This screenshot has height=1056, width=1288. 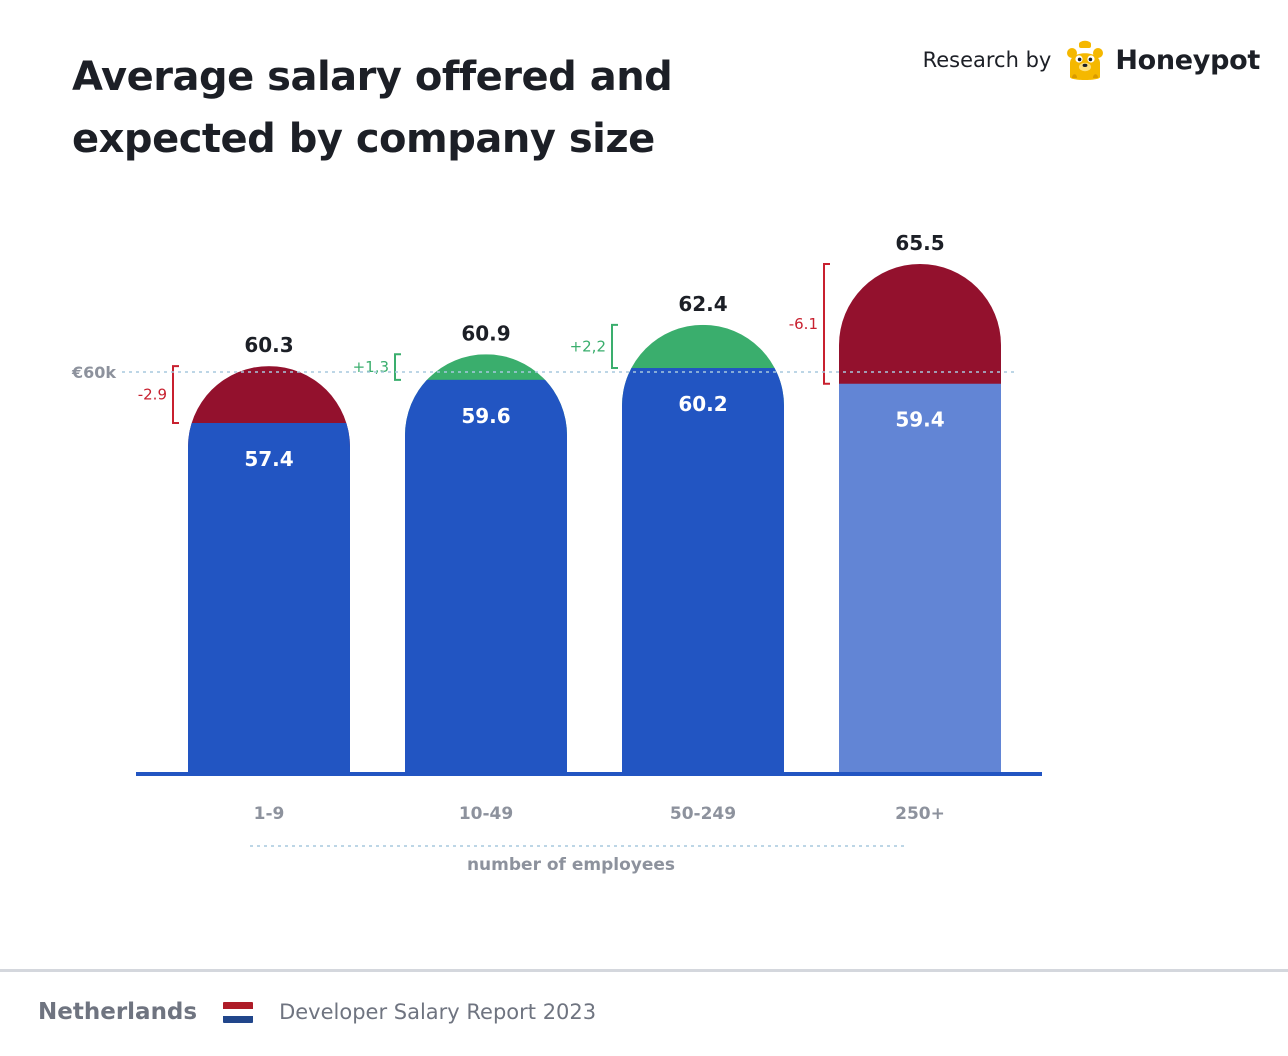 I want to click on flag-stripe-white, so click(x=238, y=1012).